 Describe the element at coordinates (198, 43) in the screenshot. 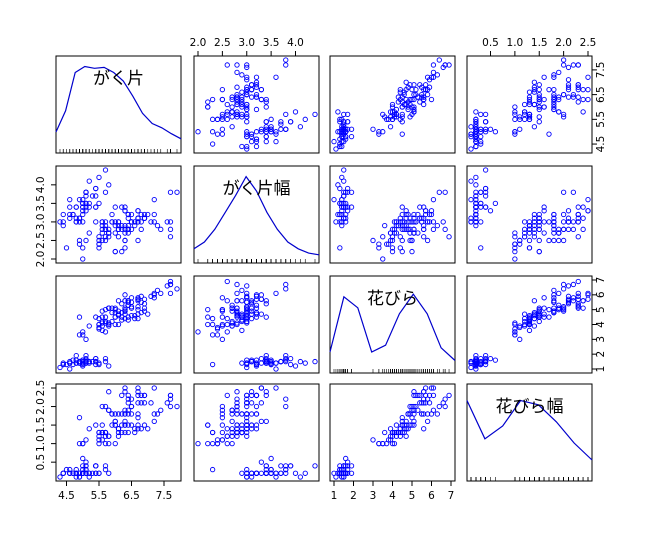

I see `tick-label: 2.0` at that location.